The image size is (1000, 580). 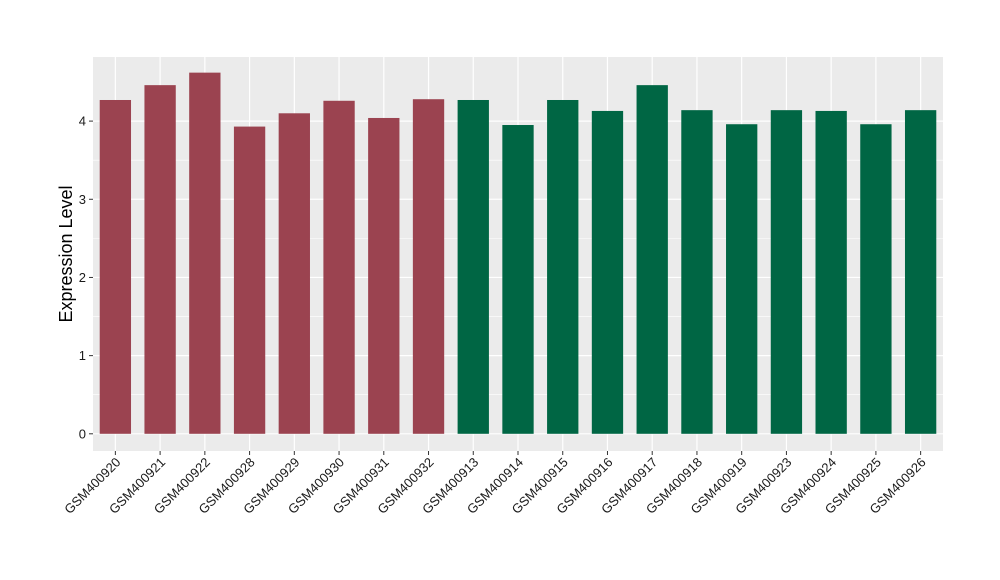 I want to click on bar-GSM400919, so click(x=742, y=279).